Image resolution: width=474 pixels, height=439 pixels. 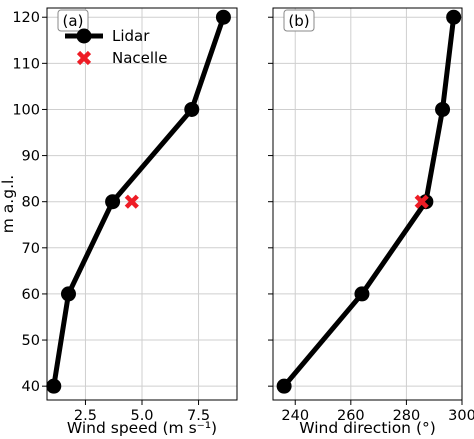 I want to click on x-tick-label: 240, so click(x=295, y=416).